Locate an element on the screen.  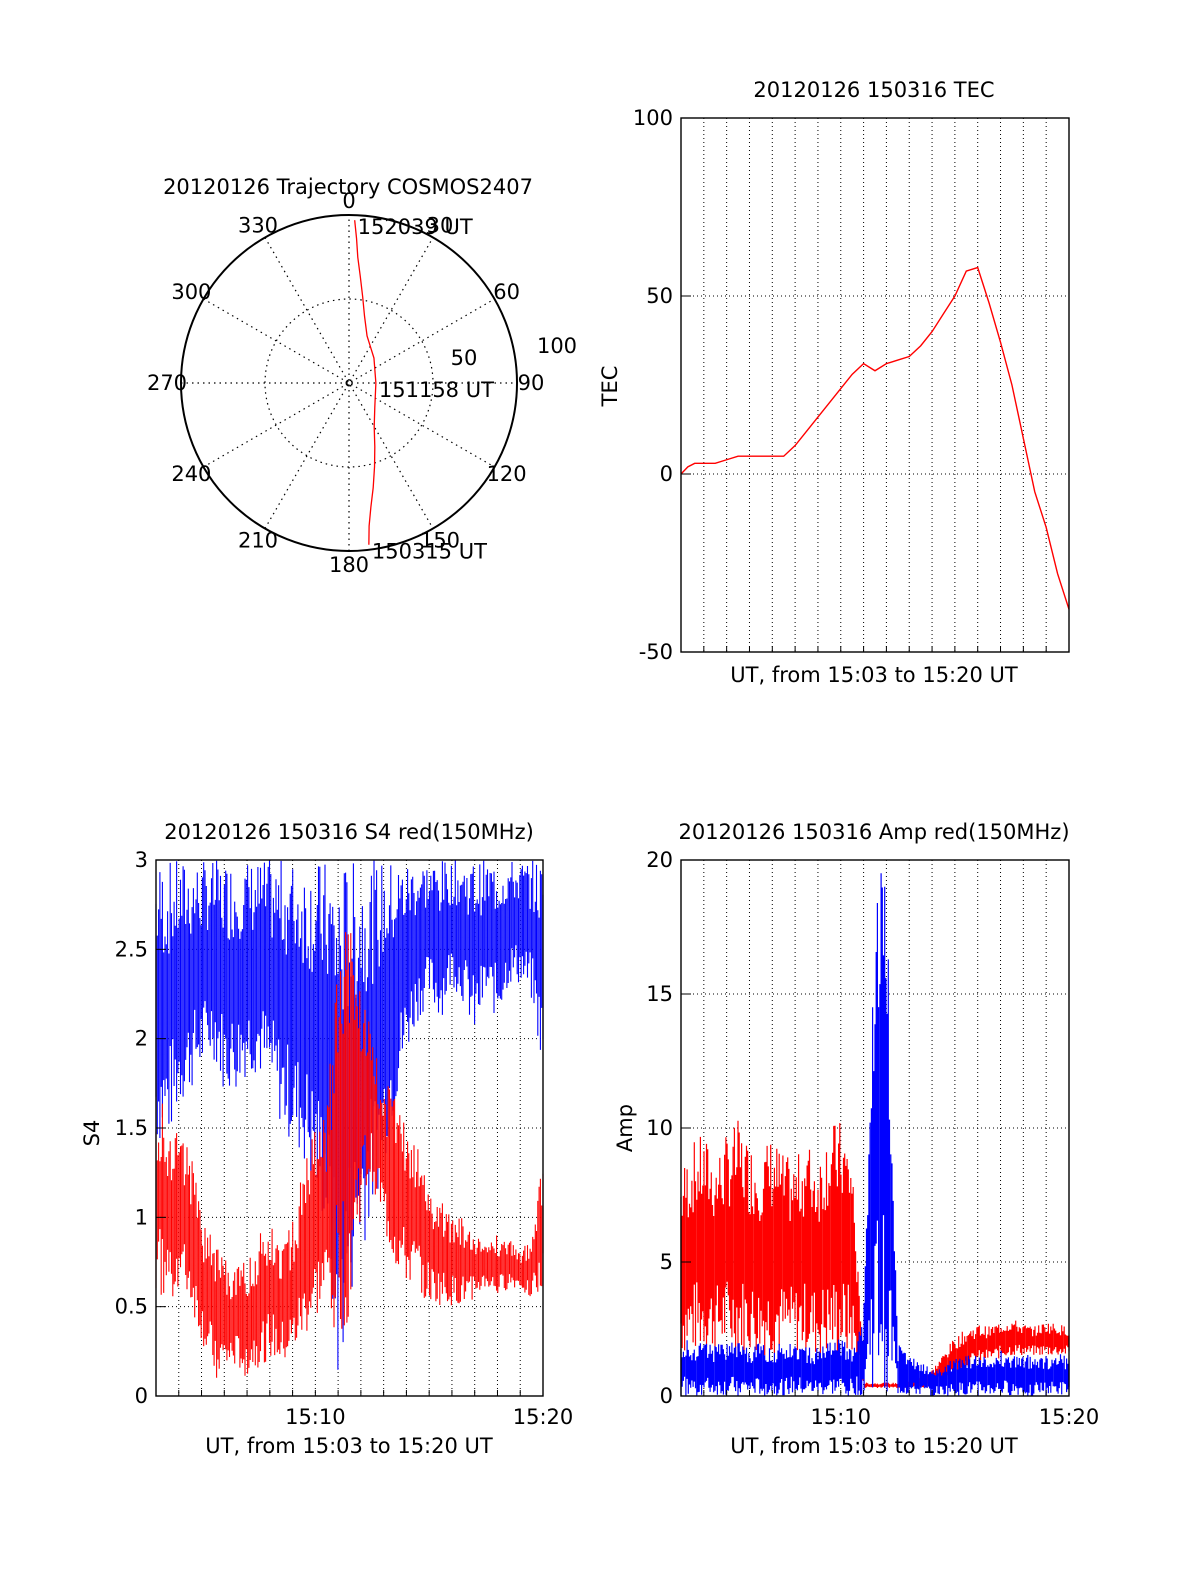
polar-center is located at coordinates (349, 383).